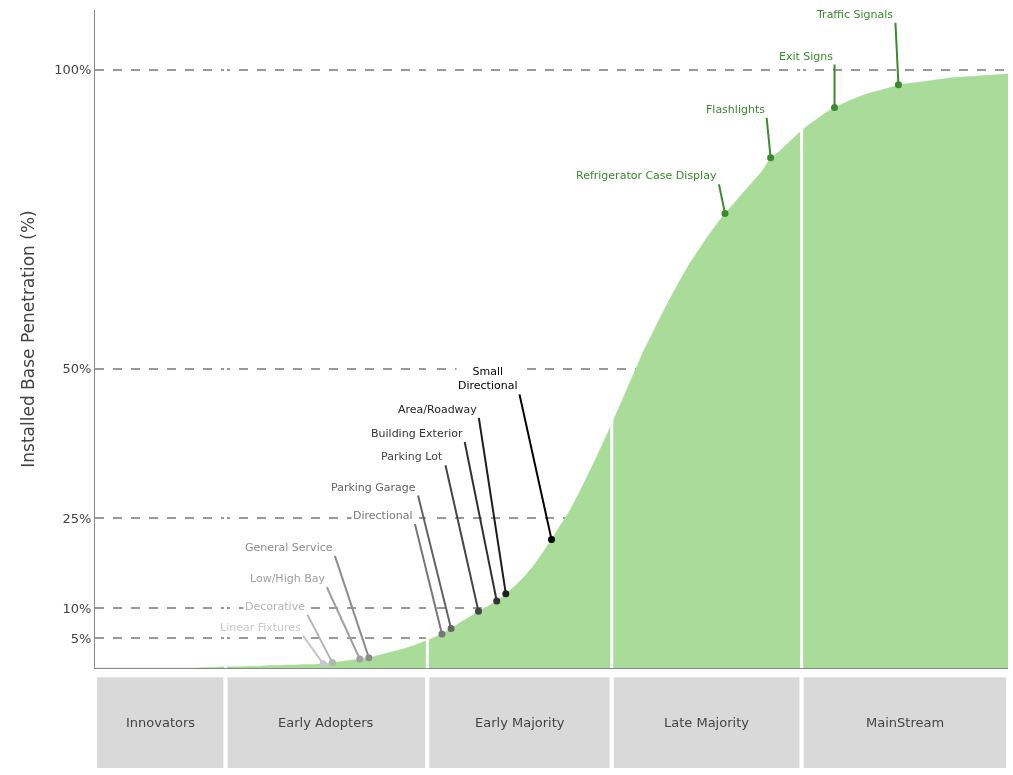 This screenshot has height=775, width=1013. I want to click on text: MainStream, so click(905, 722).